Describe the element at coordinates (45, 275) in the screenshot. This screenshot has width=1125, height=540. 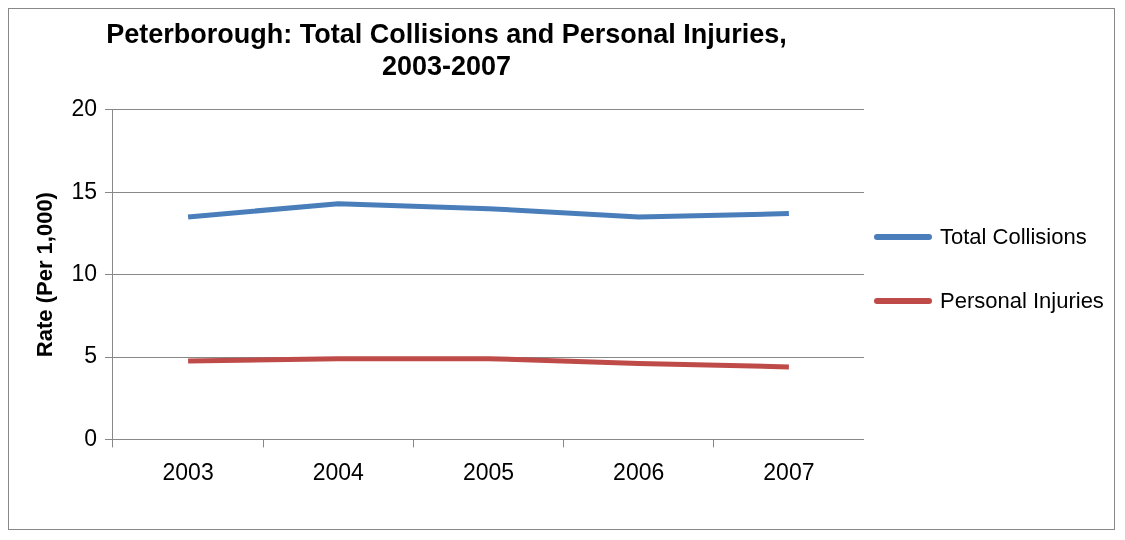
I see `y-axis-title: Rate (Per 1,000)` at that location.